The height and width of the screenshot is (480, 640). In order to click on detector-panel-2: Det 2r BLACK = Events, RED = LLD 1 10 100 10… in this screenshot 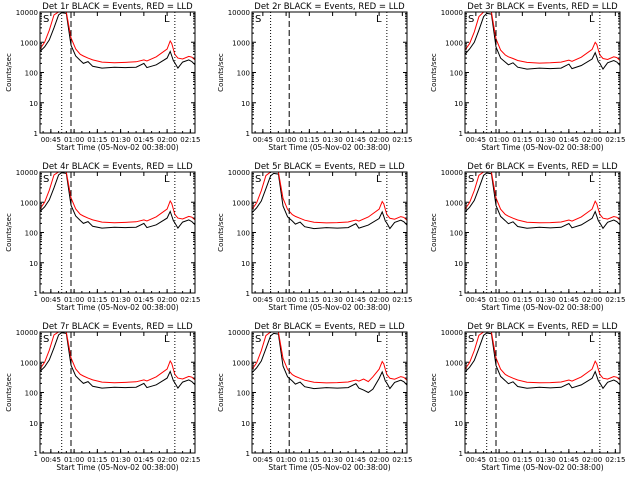, I will do `click(314, 77)`.